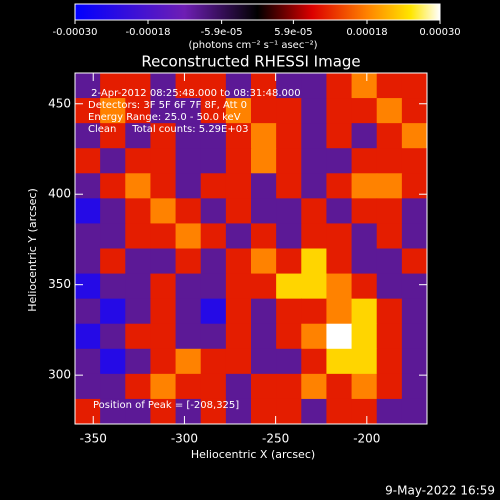  Describe the element at coordinates (257, 12) in the screenshot. I see `colorbar` at that location.